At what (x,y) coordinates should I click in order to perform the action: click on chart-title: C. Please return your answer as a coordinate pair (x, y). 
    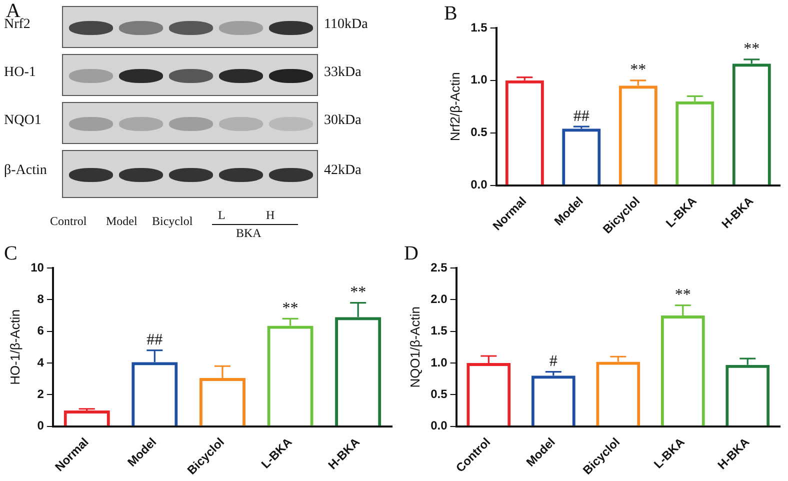
    Looking at the image, I should click on (11, 253).